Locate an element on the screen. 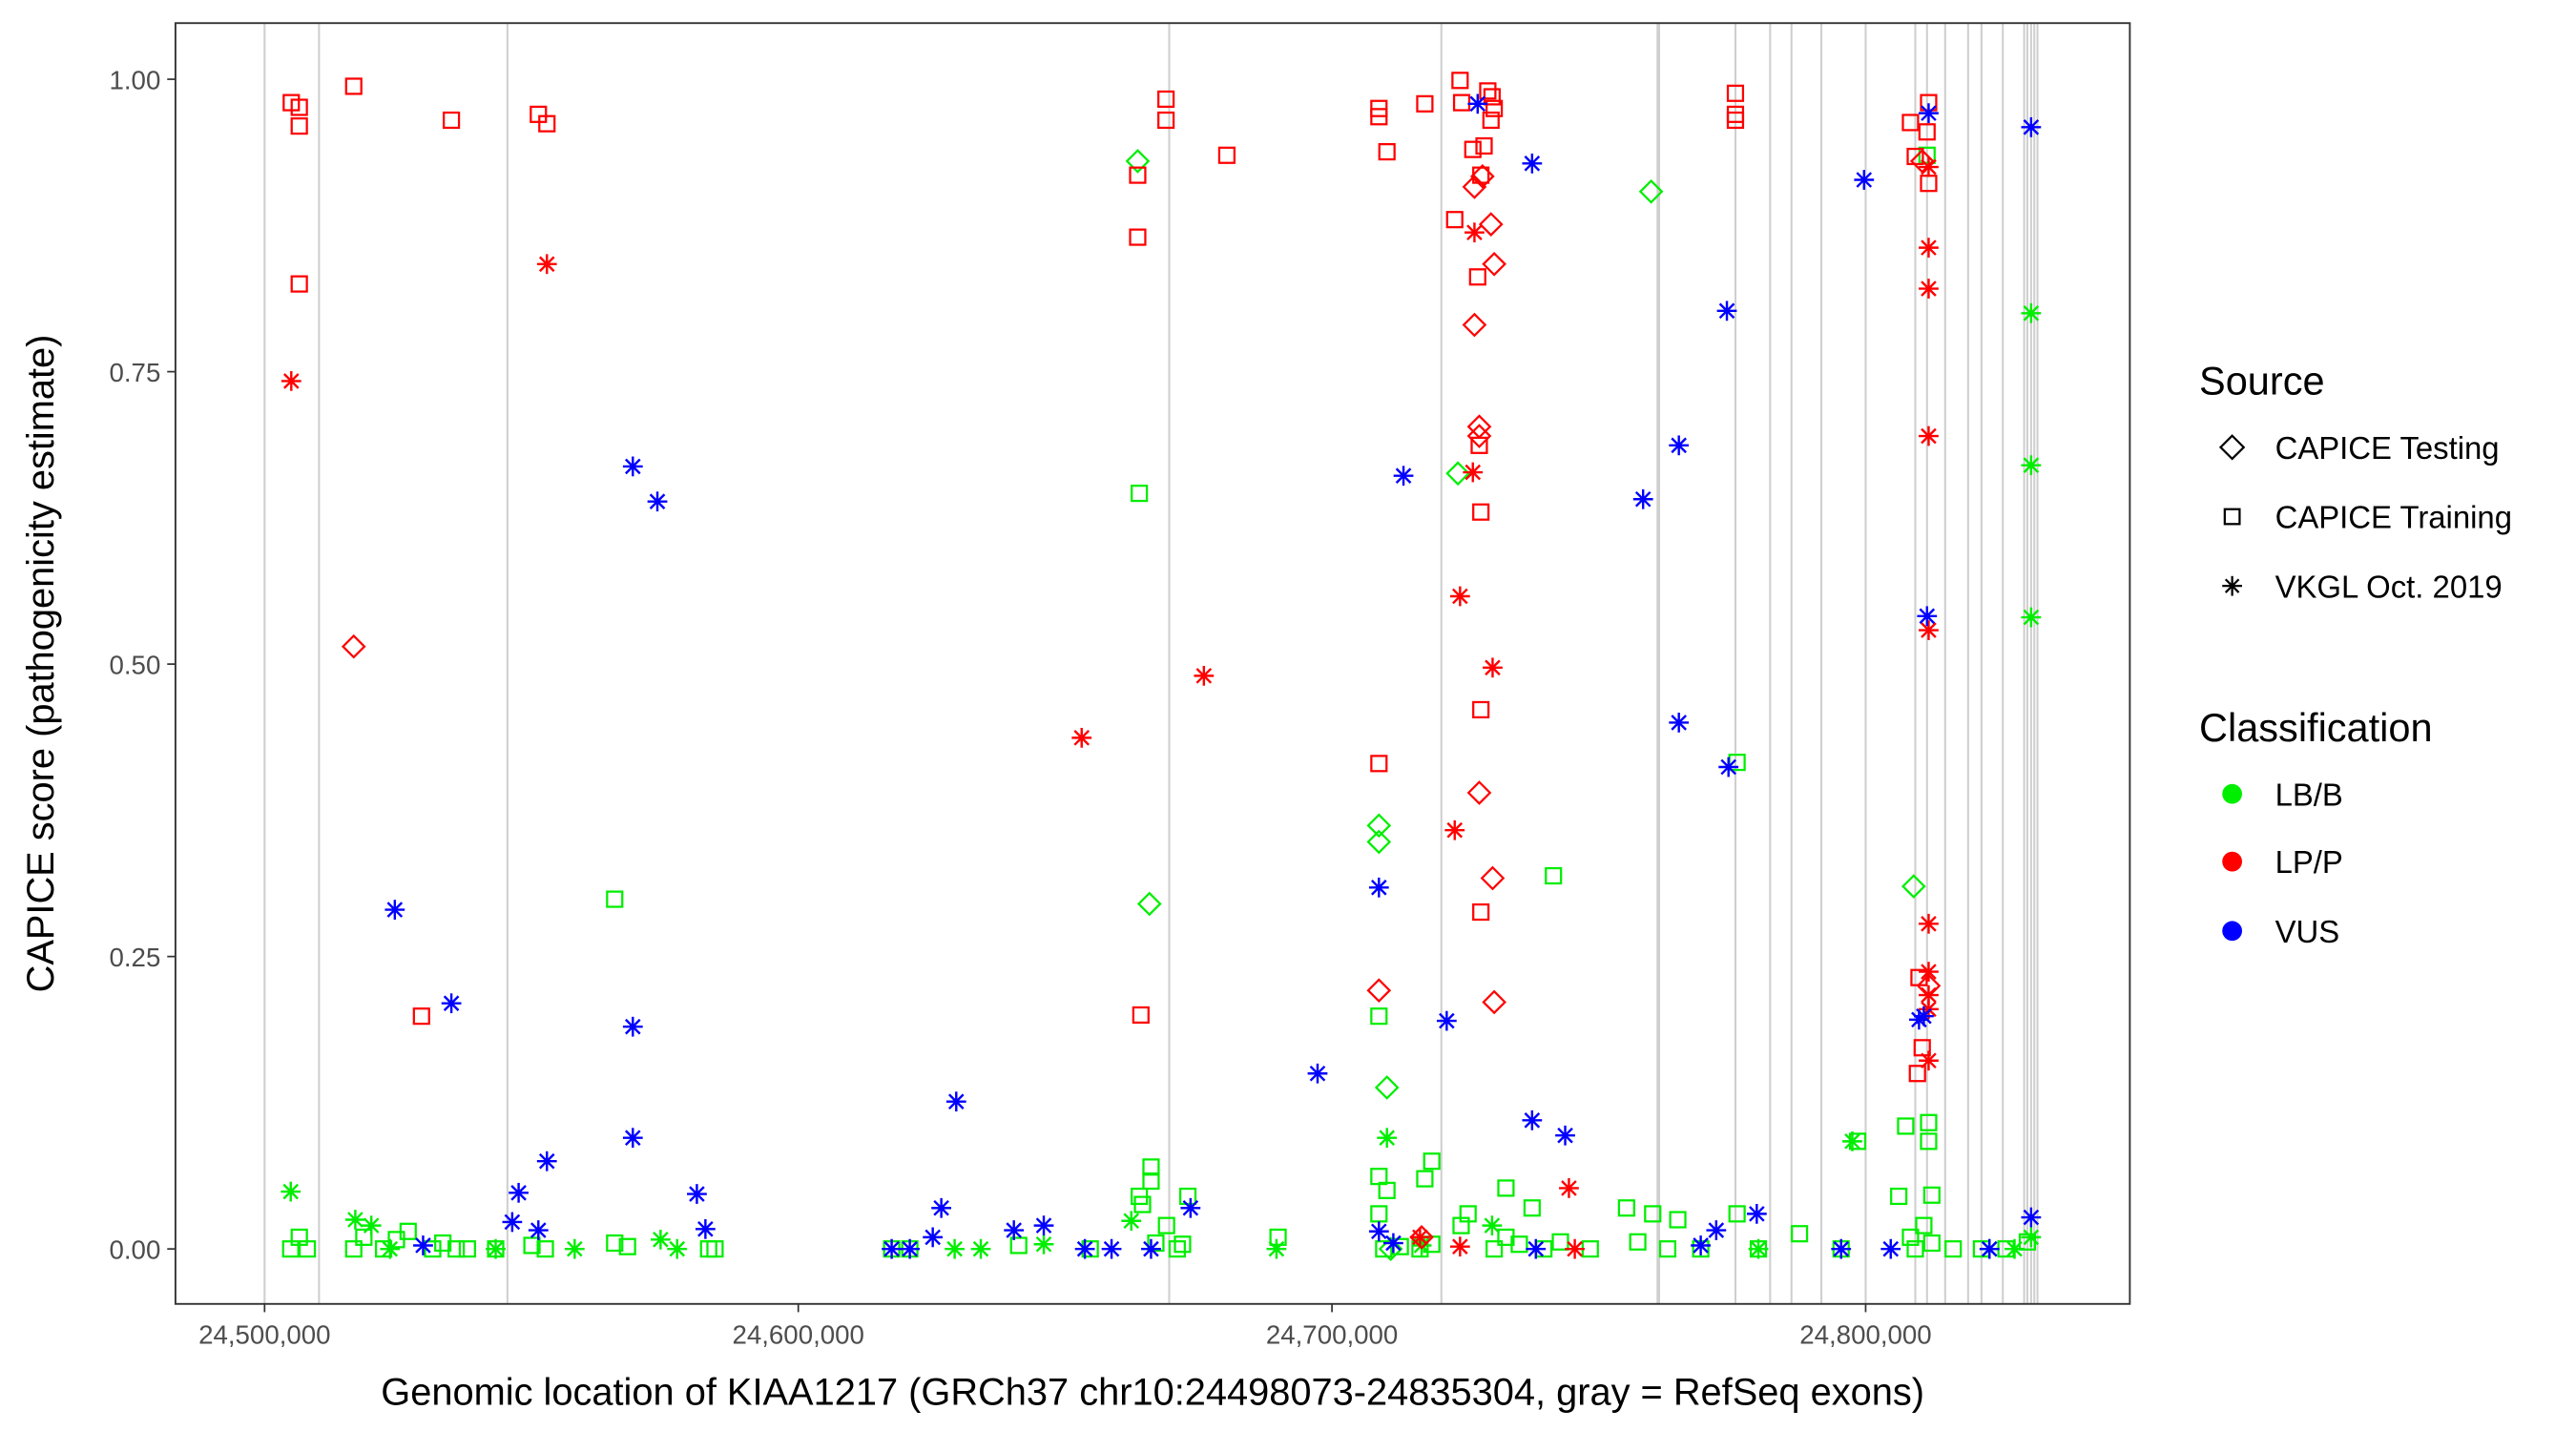  x-tick-label: 24,700,000 is located at coordinates (1332, 1334).